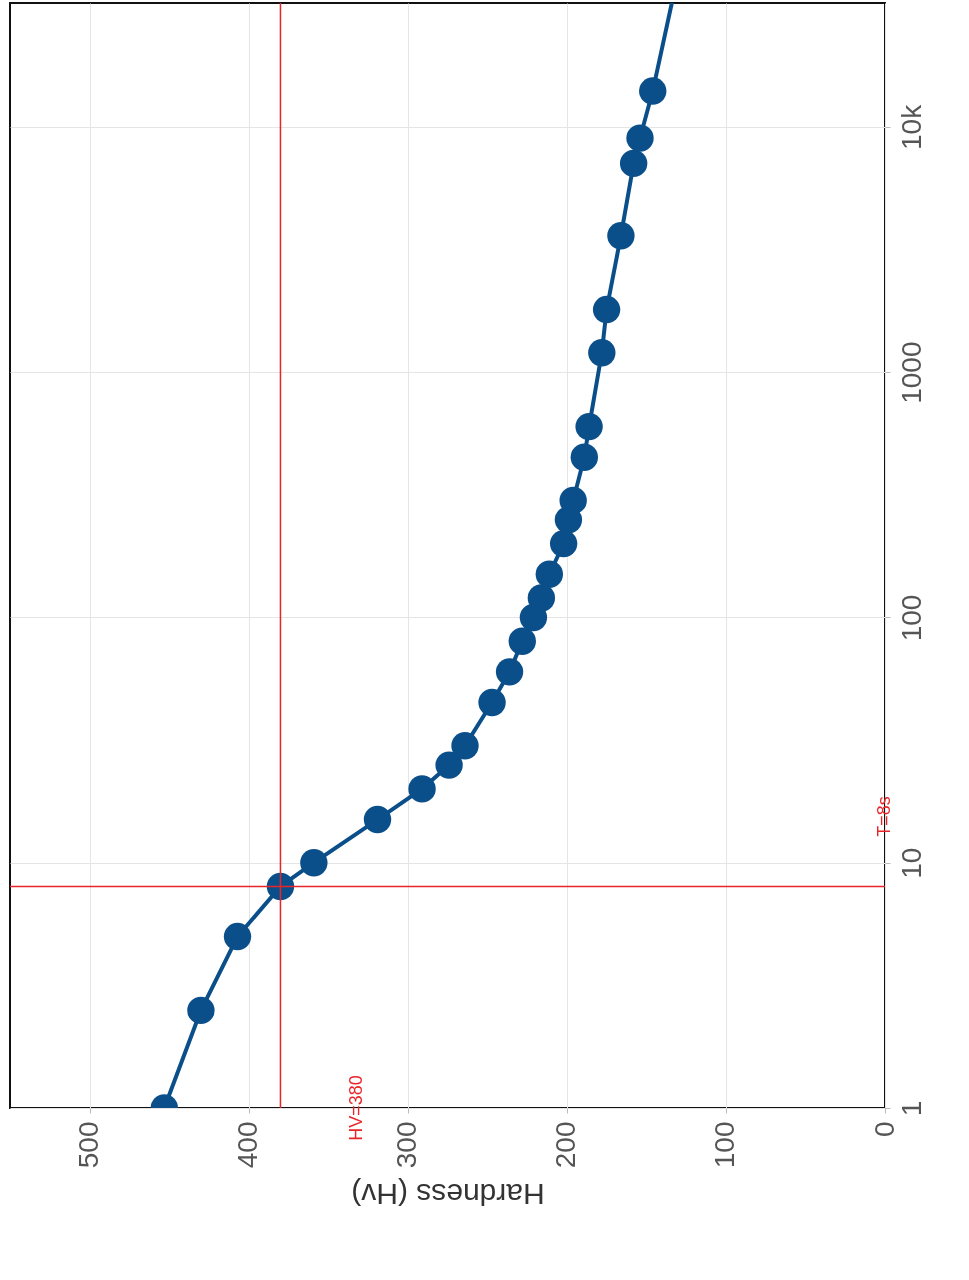 Image resolution: width=969 pixels, height=1280 pixels. I want to click on x-tick-label: 100, so click(725, 1145).